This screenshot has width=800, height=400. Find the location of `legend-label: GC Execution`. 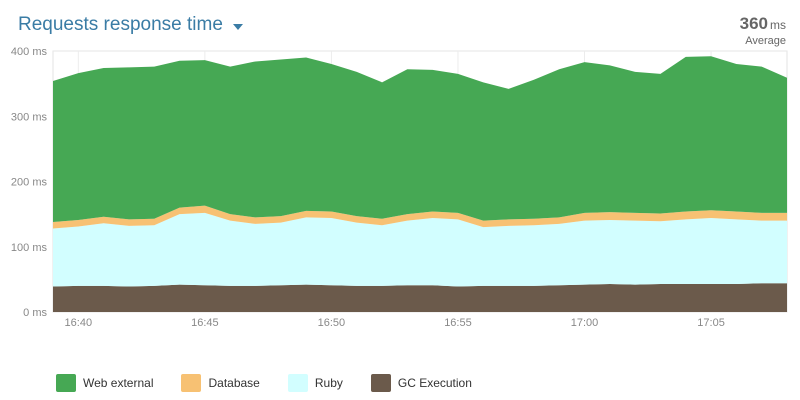

legend-label: GC Execution is located at coordinates (434, 383).